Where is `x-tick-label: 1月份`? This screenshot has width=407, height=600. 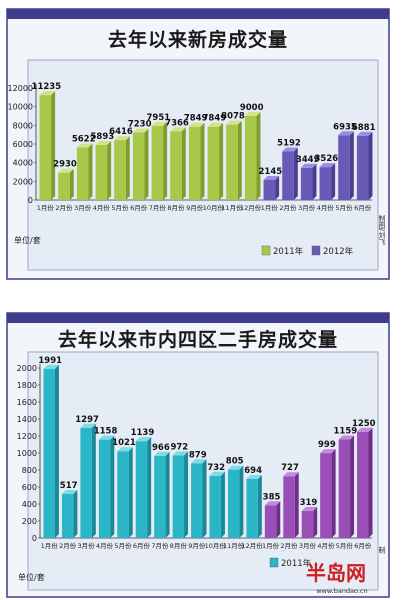
x-tick-label: 1月份 is located at coordinates (270, 207).